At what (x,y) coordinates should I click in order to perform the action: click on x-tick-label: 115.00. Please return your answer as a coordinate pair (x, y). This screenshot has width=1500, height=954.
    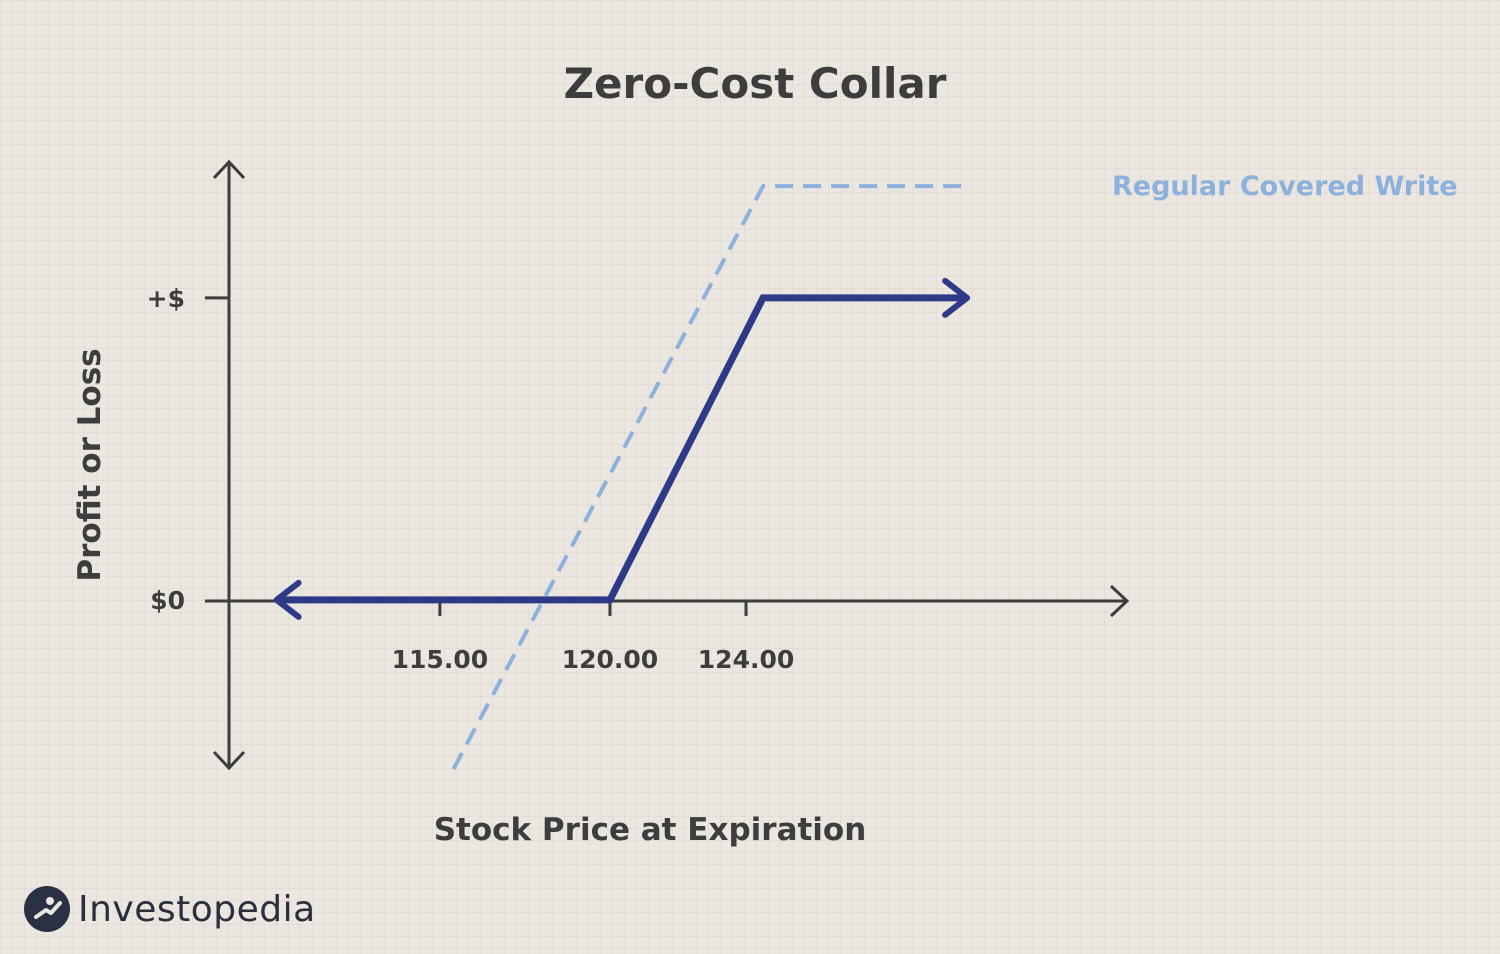
    Looking at the image, I should click on (440, 659).